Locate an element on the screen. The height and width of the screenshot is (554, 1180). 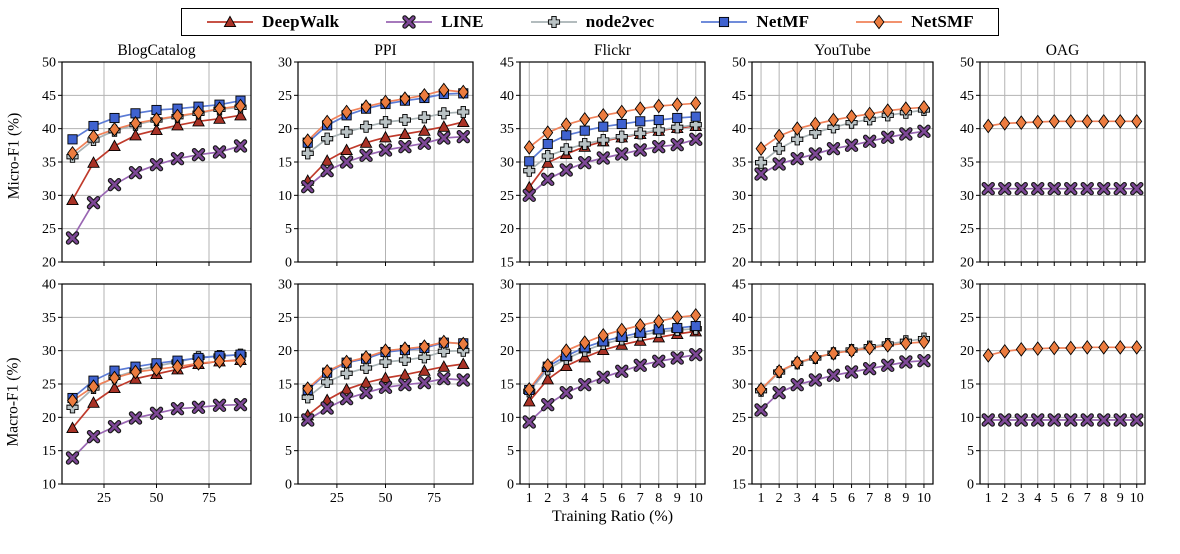
node2vec-marker-icon is located at coordinates (553, 22).